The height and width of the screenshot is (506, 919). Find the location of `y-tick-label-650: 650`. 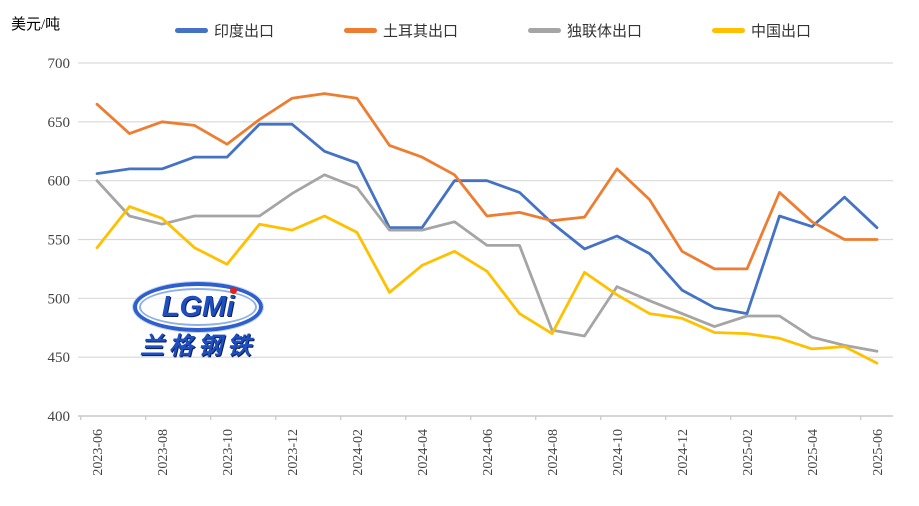

y-tick-label-650: 650 is located at coordinates (59, 123).